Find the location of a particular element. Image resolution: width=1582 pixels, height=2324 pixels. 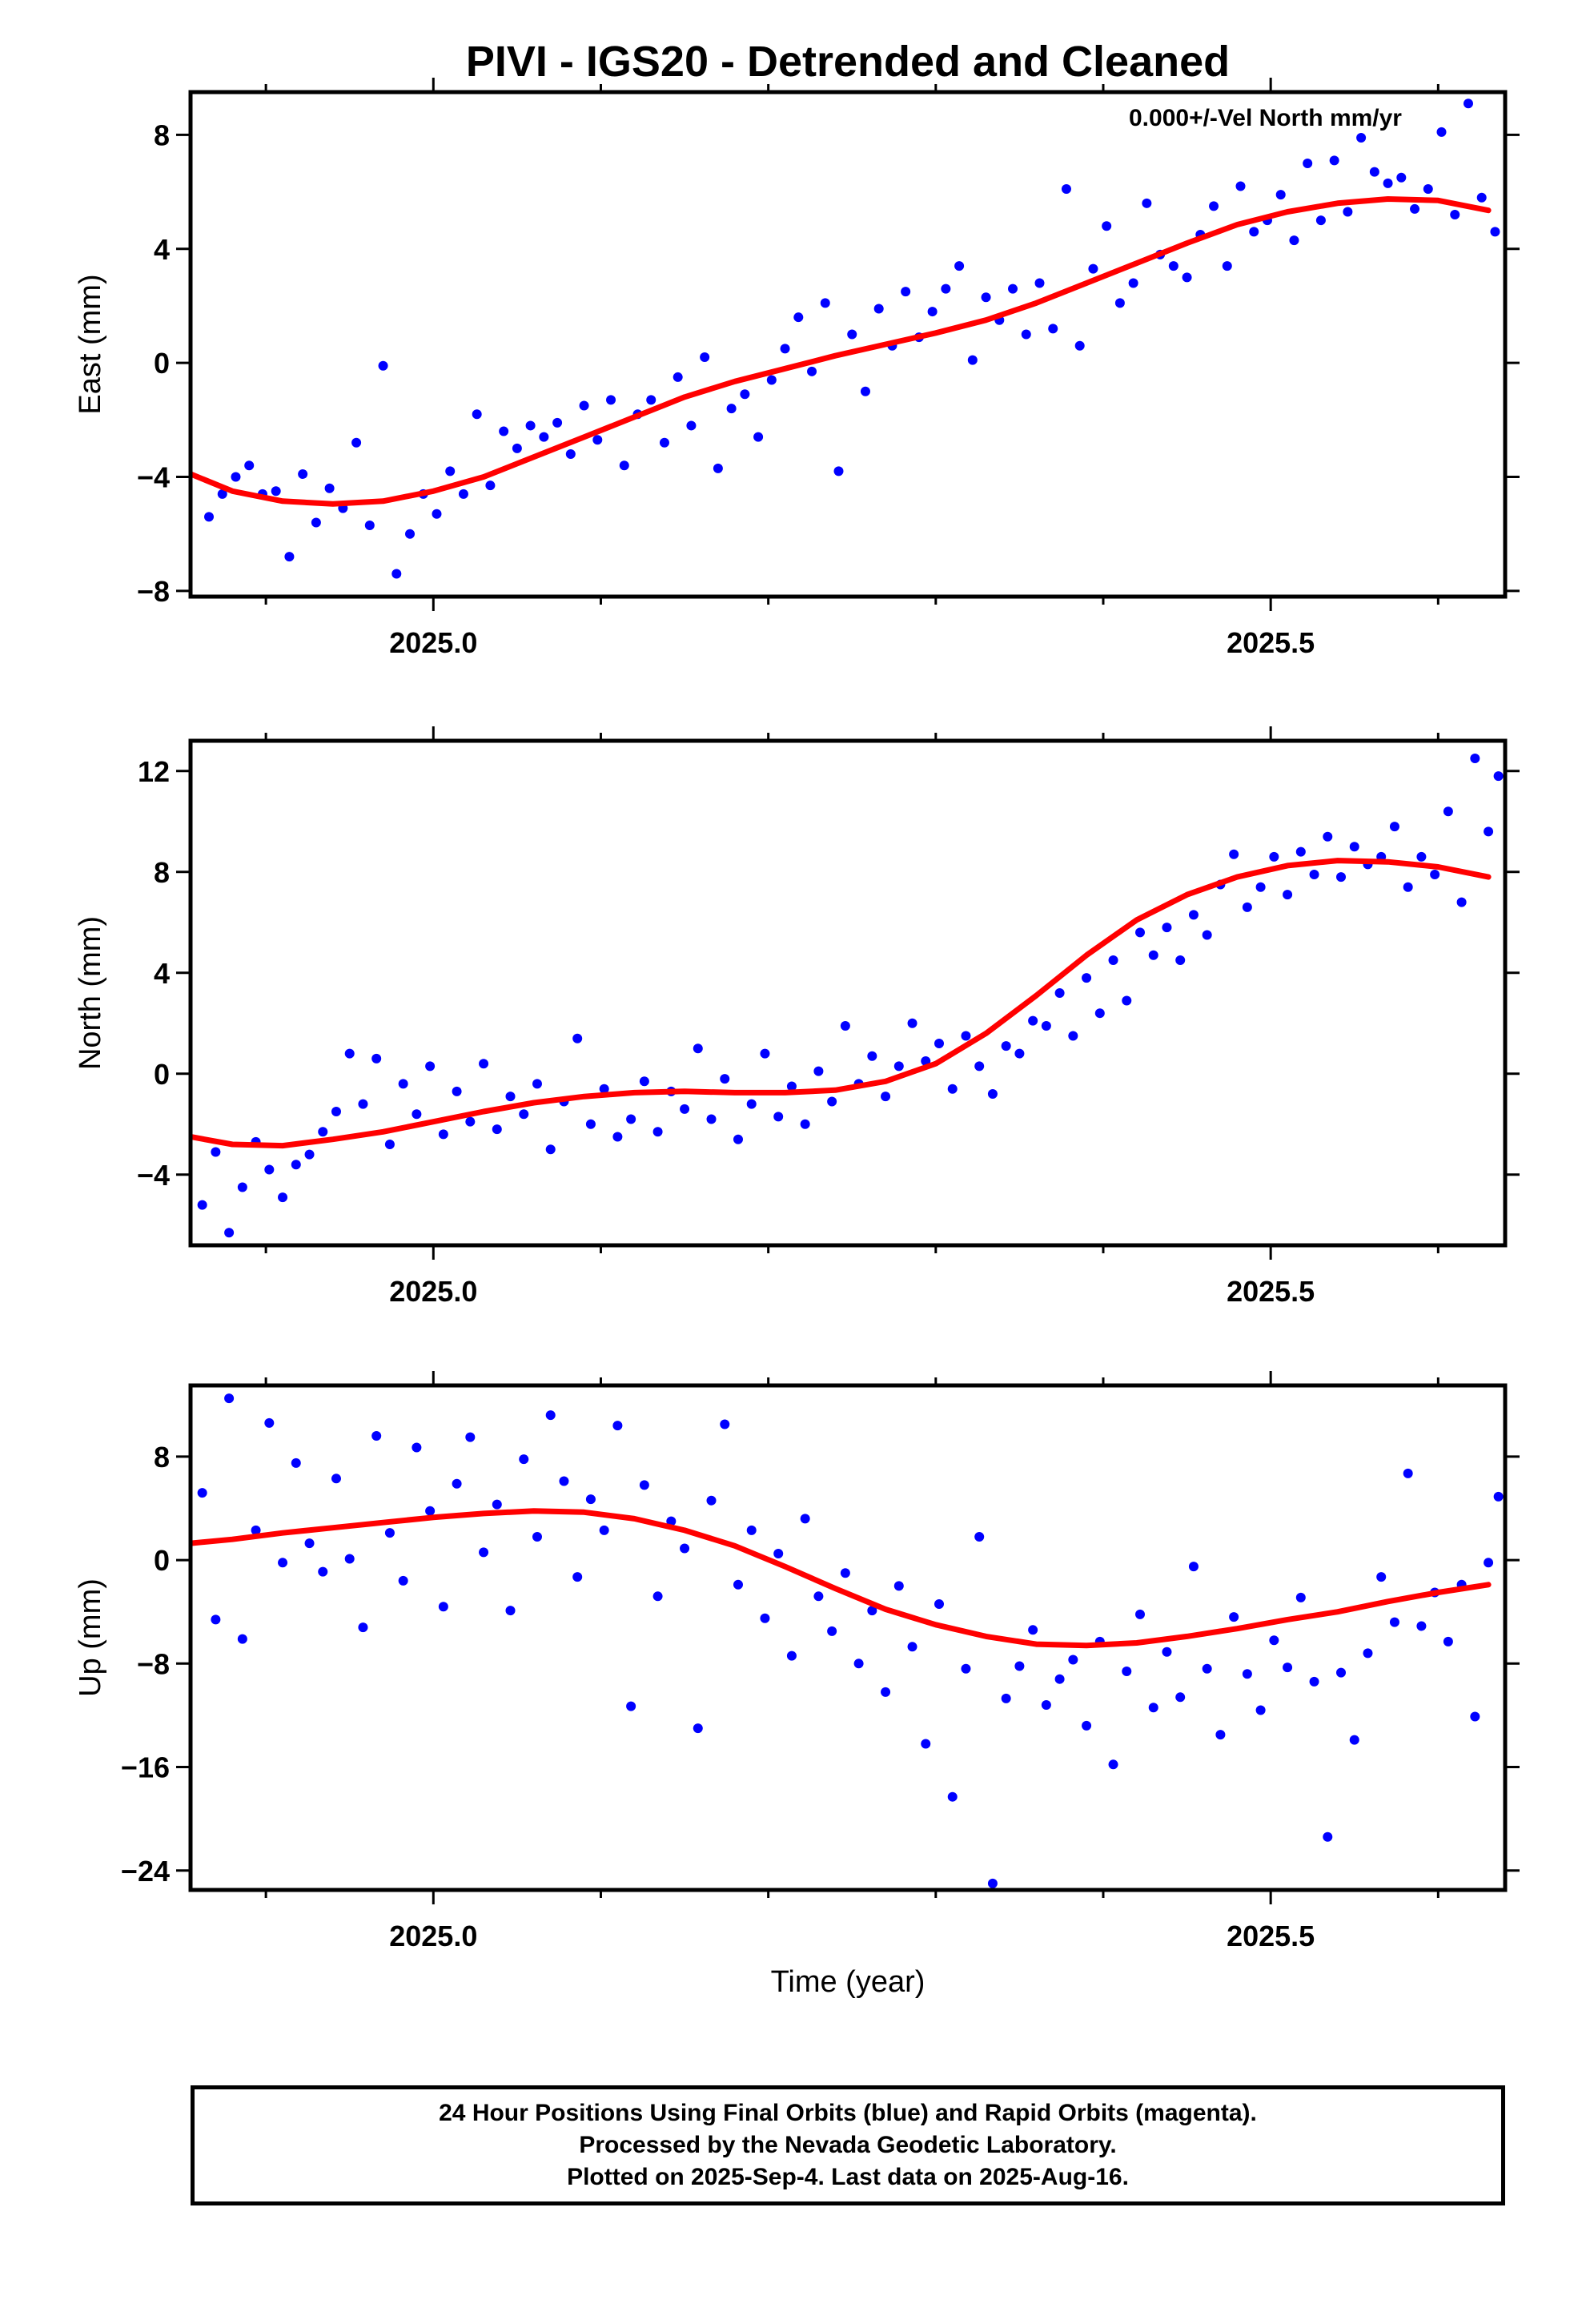

up-y-tick-label: −24 is located at coordinates (145, 1871).